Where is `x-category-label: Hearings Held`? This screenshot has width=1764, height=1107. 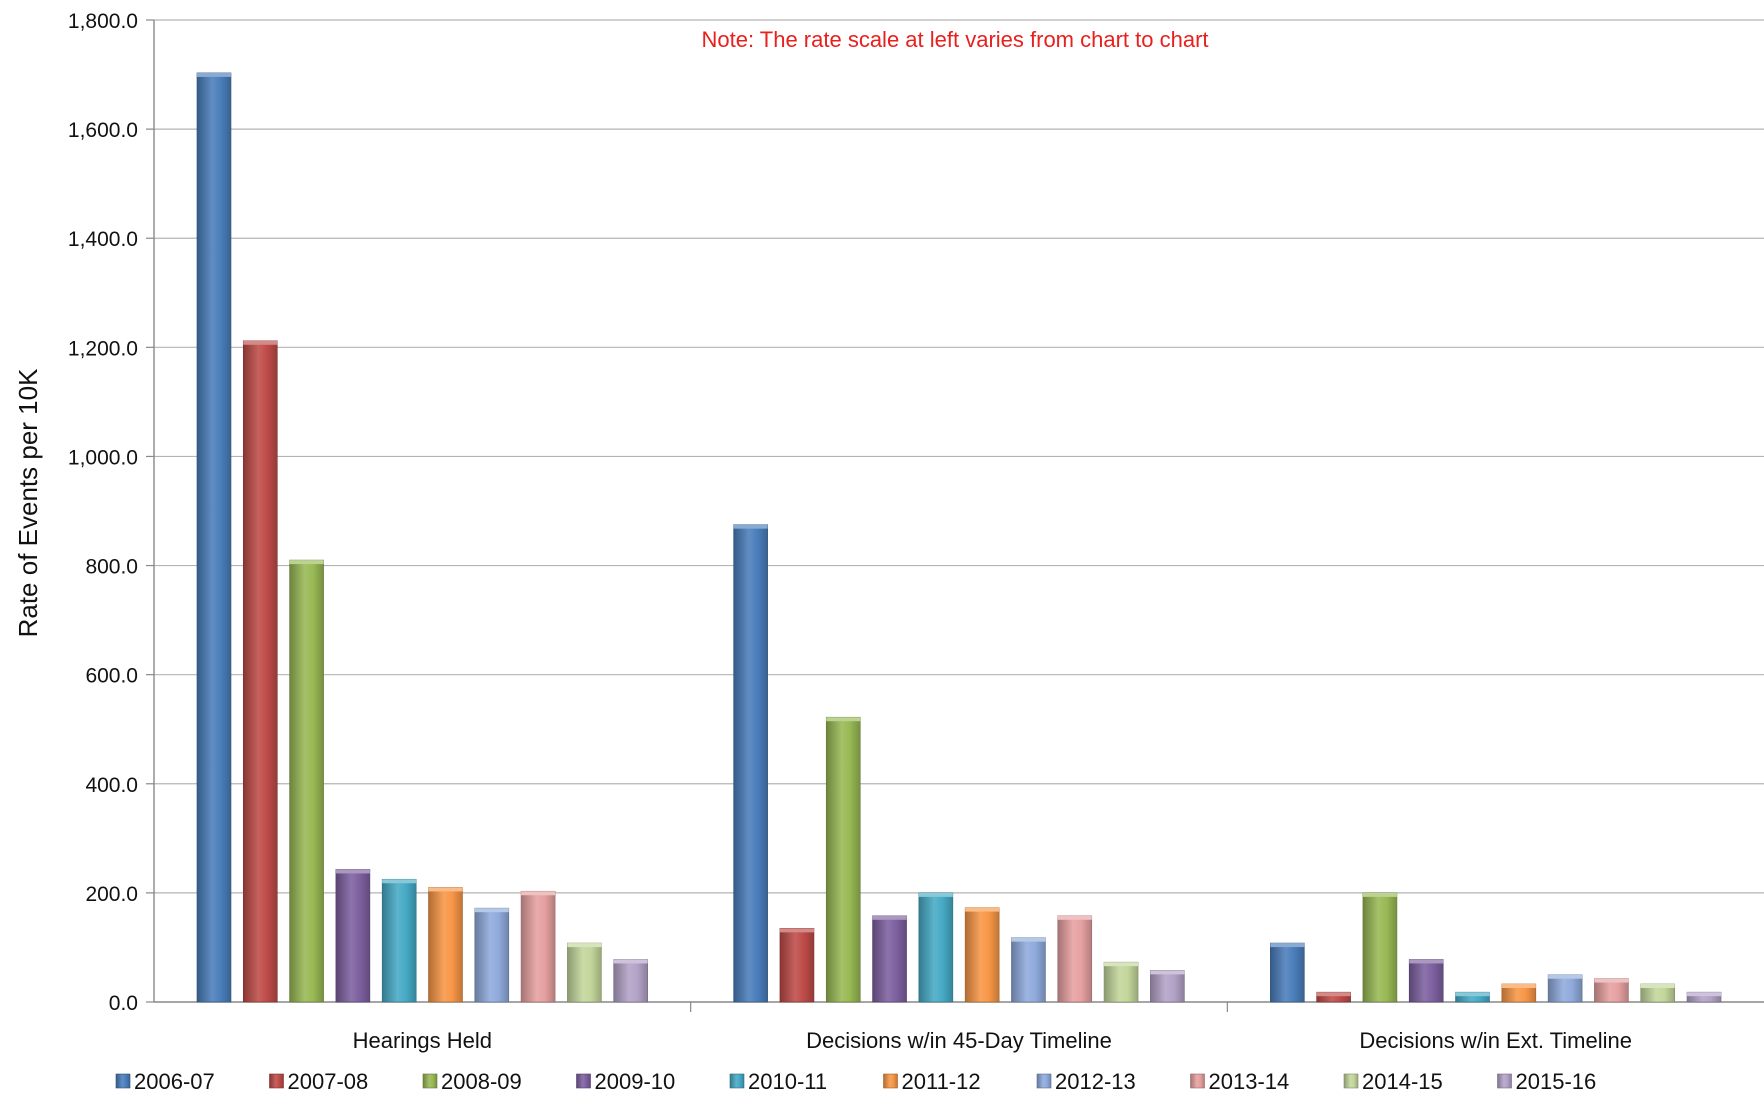
x-category-label: Hearings Held is located at coordinates (422, 1040).